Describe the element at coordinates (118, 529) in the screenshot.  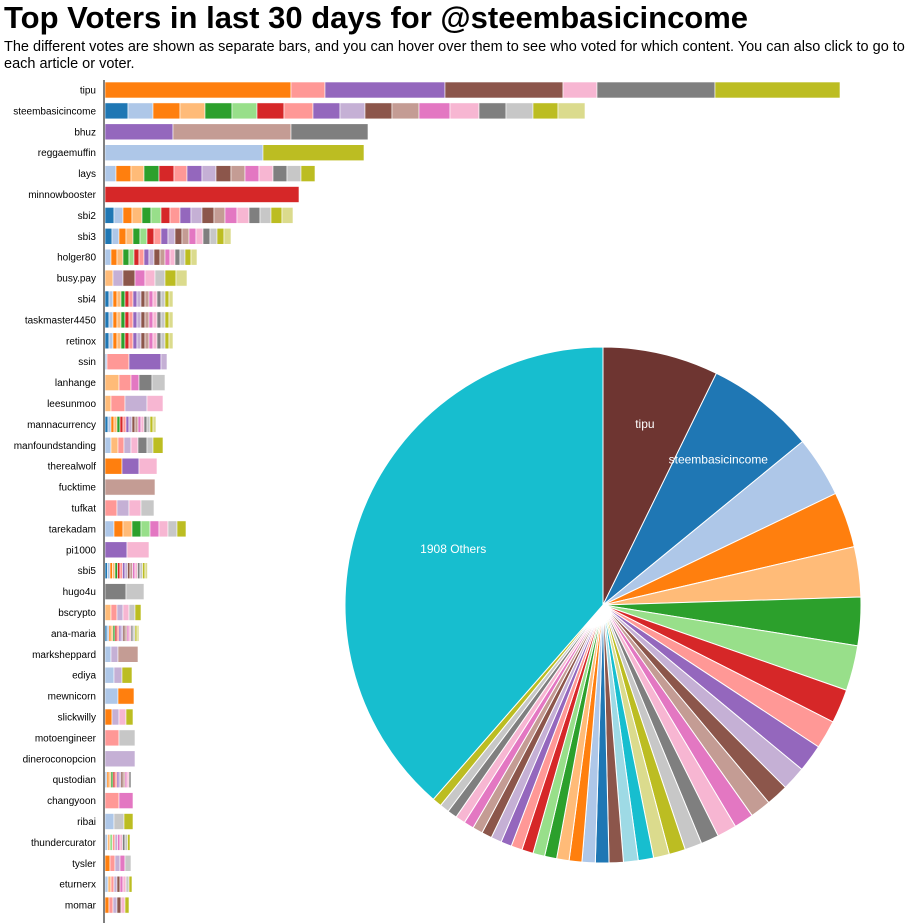
I see `voter-row: tarekadam` at that location.